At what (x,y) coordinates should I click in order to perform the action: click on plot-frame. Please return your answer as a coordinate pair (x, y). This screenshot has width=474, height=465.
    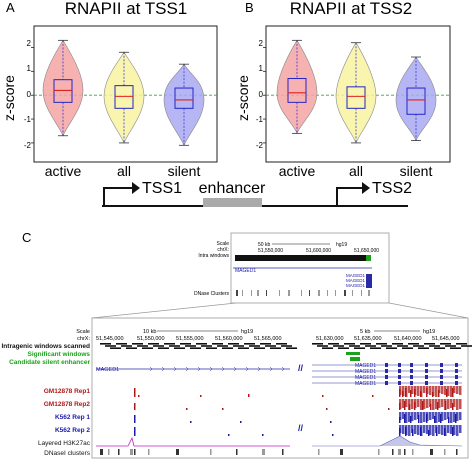
    Looking at the image, I should click on (125, 94).